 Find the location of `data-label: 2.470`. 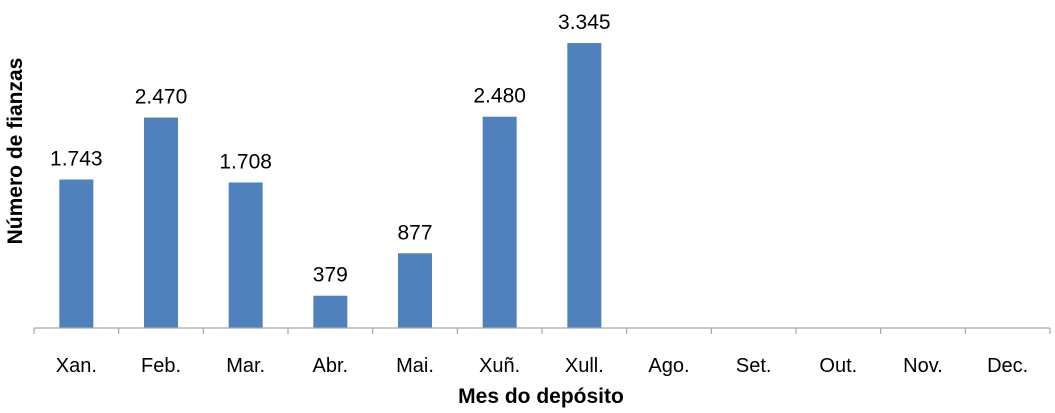

data-label: 2.470 is located at coordinates (161, 97).